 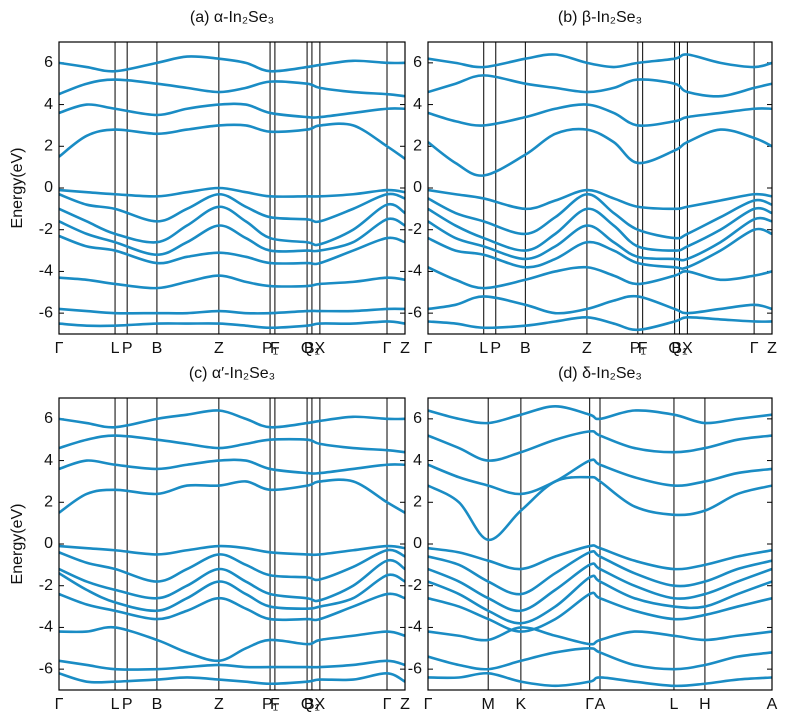 I want to click on panel-title: (d) δ-In₂Se₃, so click(x=600, y=373).